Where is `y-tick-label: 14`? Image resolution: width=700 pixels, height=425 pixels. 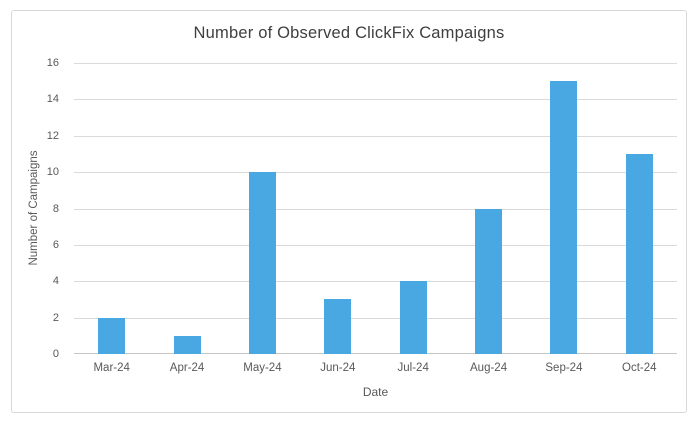
y-tick-label: 14 is located at coordinates (52, 99).